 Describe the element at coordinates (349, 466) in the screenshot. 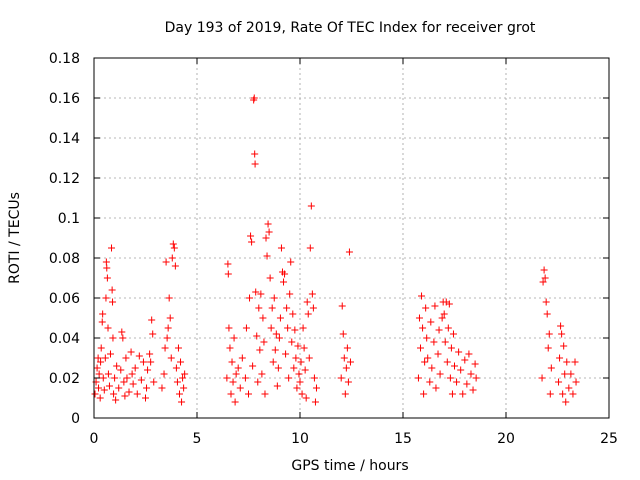

I see `x-axis-label: GPS time / hours` at that location.